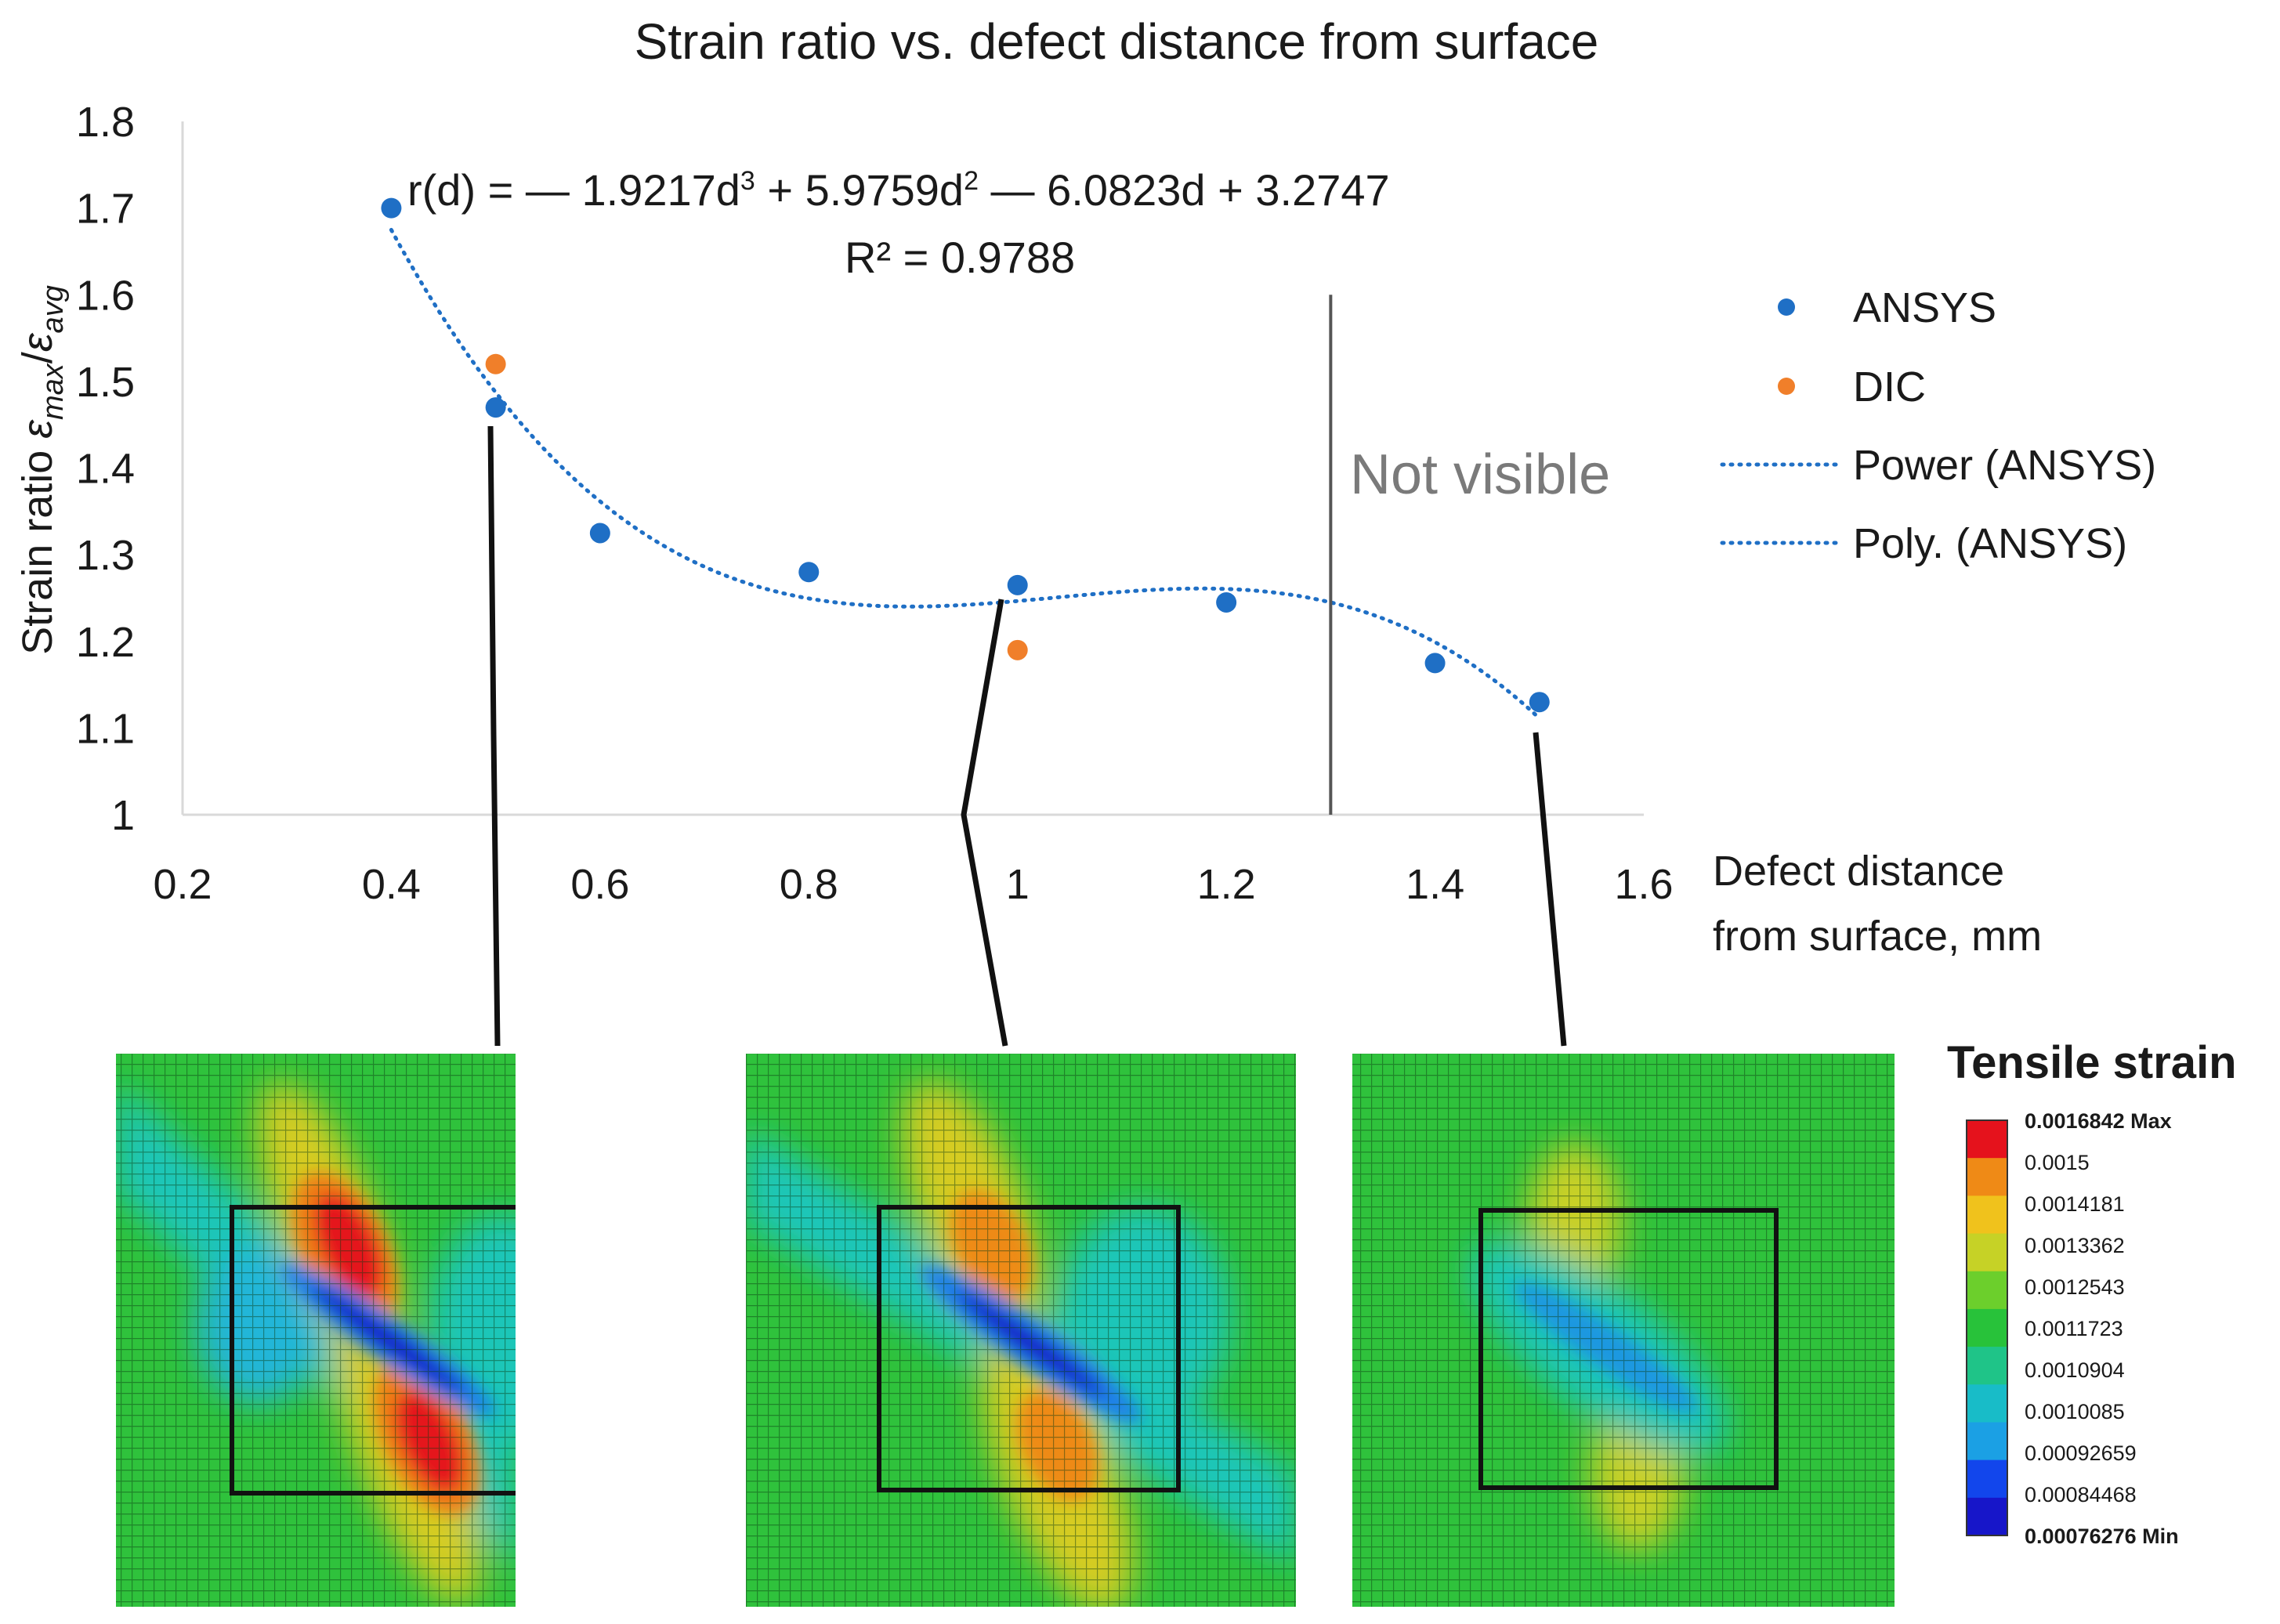 The image size is (2280, 1624). What do you see at coordinates (1889, 387) in the screenshot?
I see `legend-dic-label: DIC` at bounding box center [1889, 387].